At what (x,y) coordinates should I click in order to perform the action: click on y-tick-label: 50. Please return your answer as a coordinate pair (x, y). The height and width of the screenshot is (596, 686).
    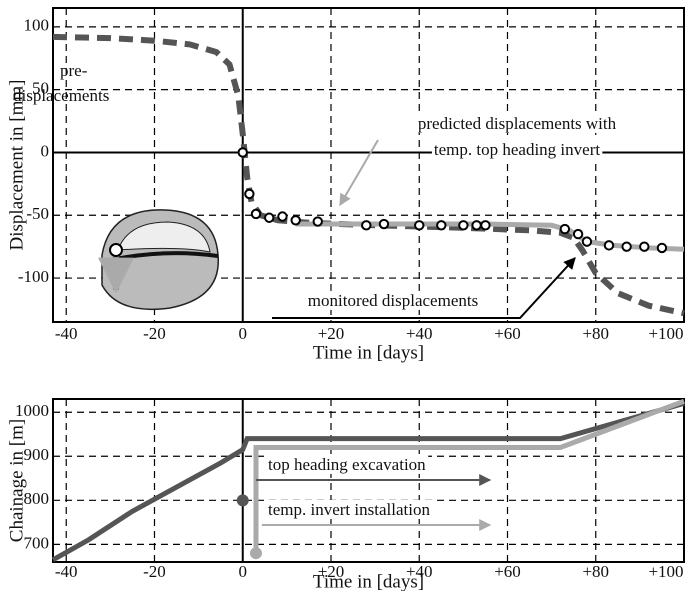
    Looking at the image, I should click on (40, 88).